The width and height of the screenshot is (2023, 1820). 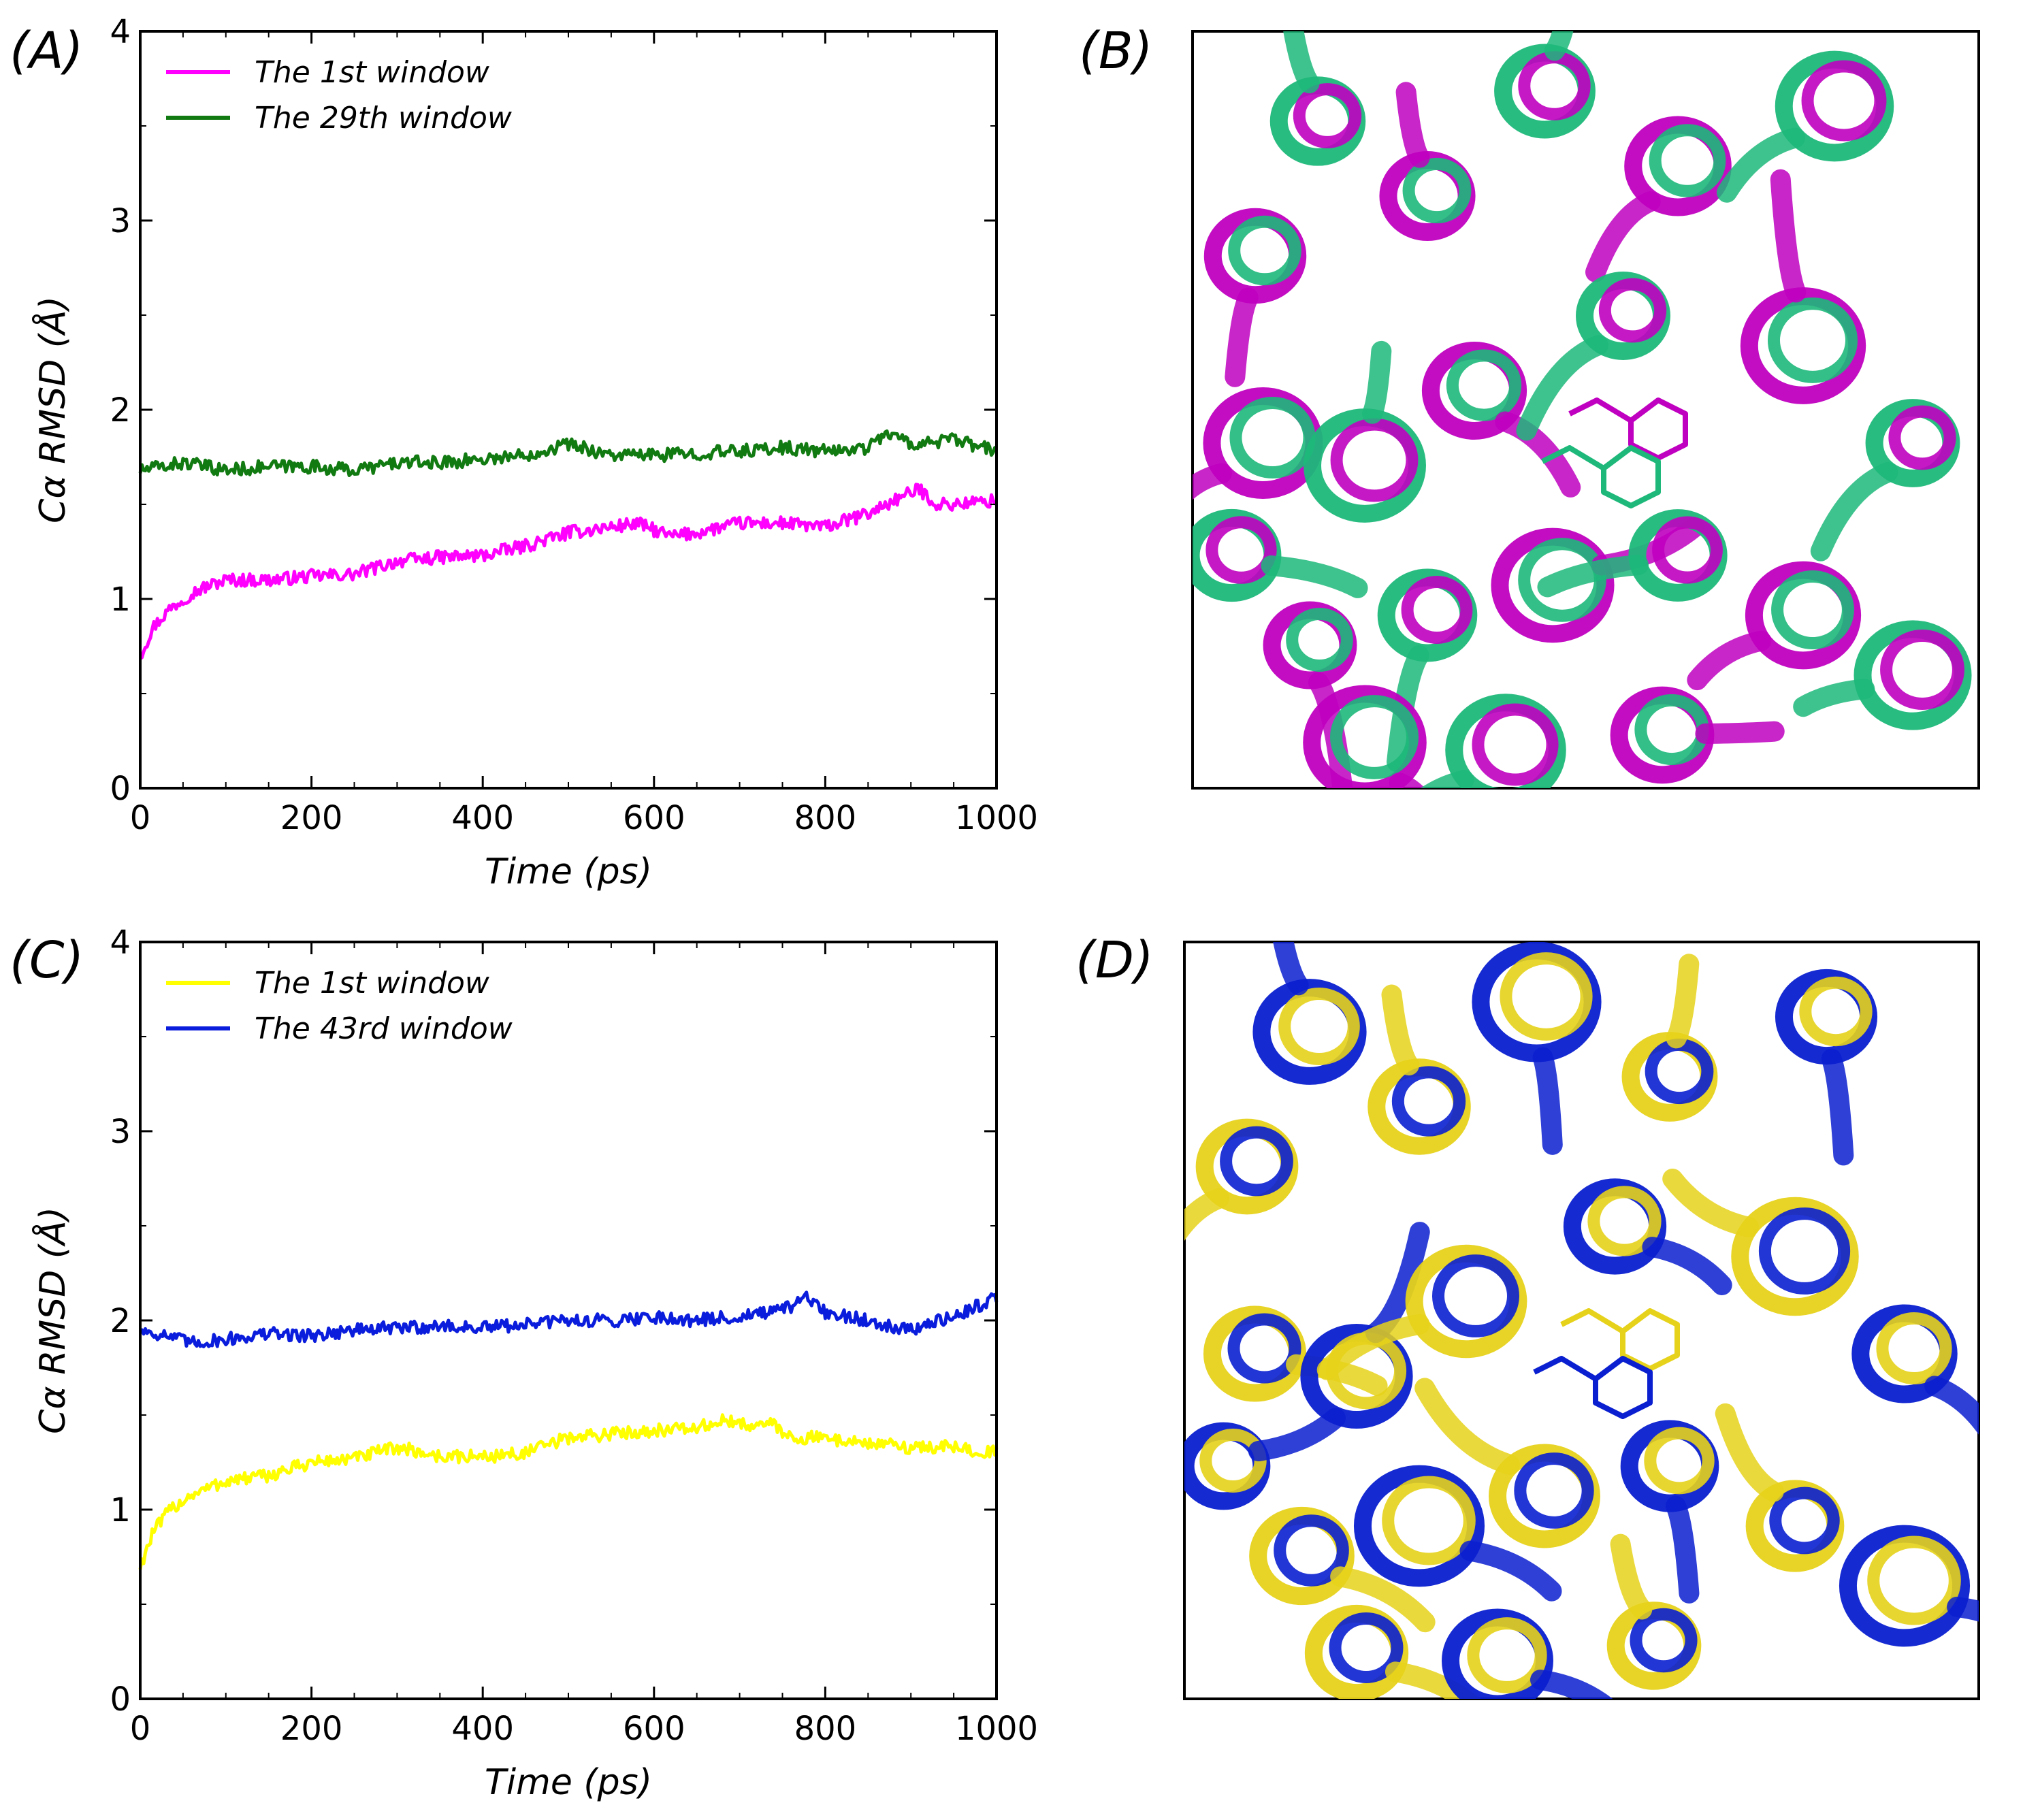 I want to click on x-tick-label: 400, so click(x=483, y=1729).